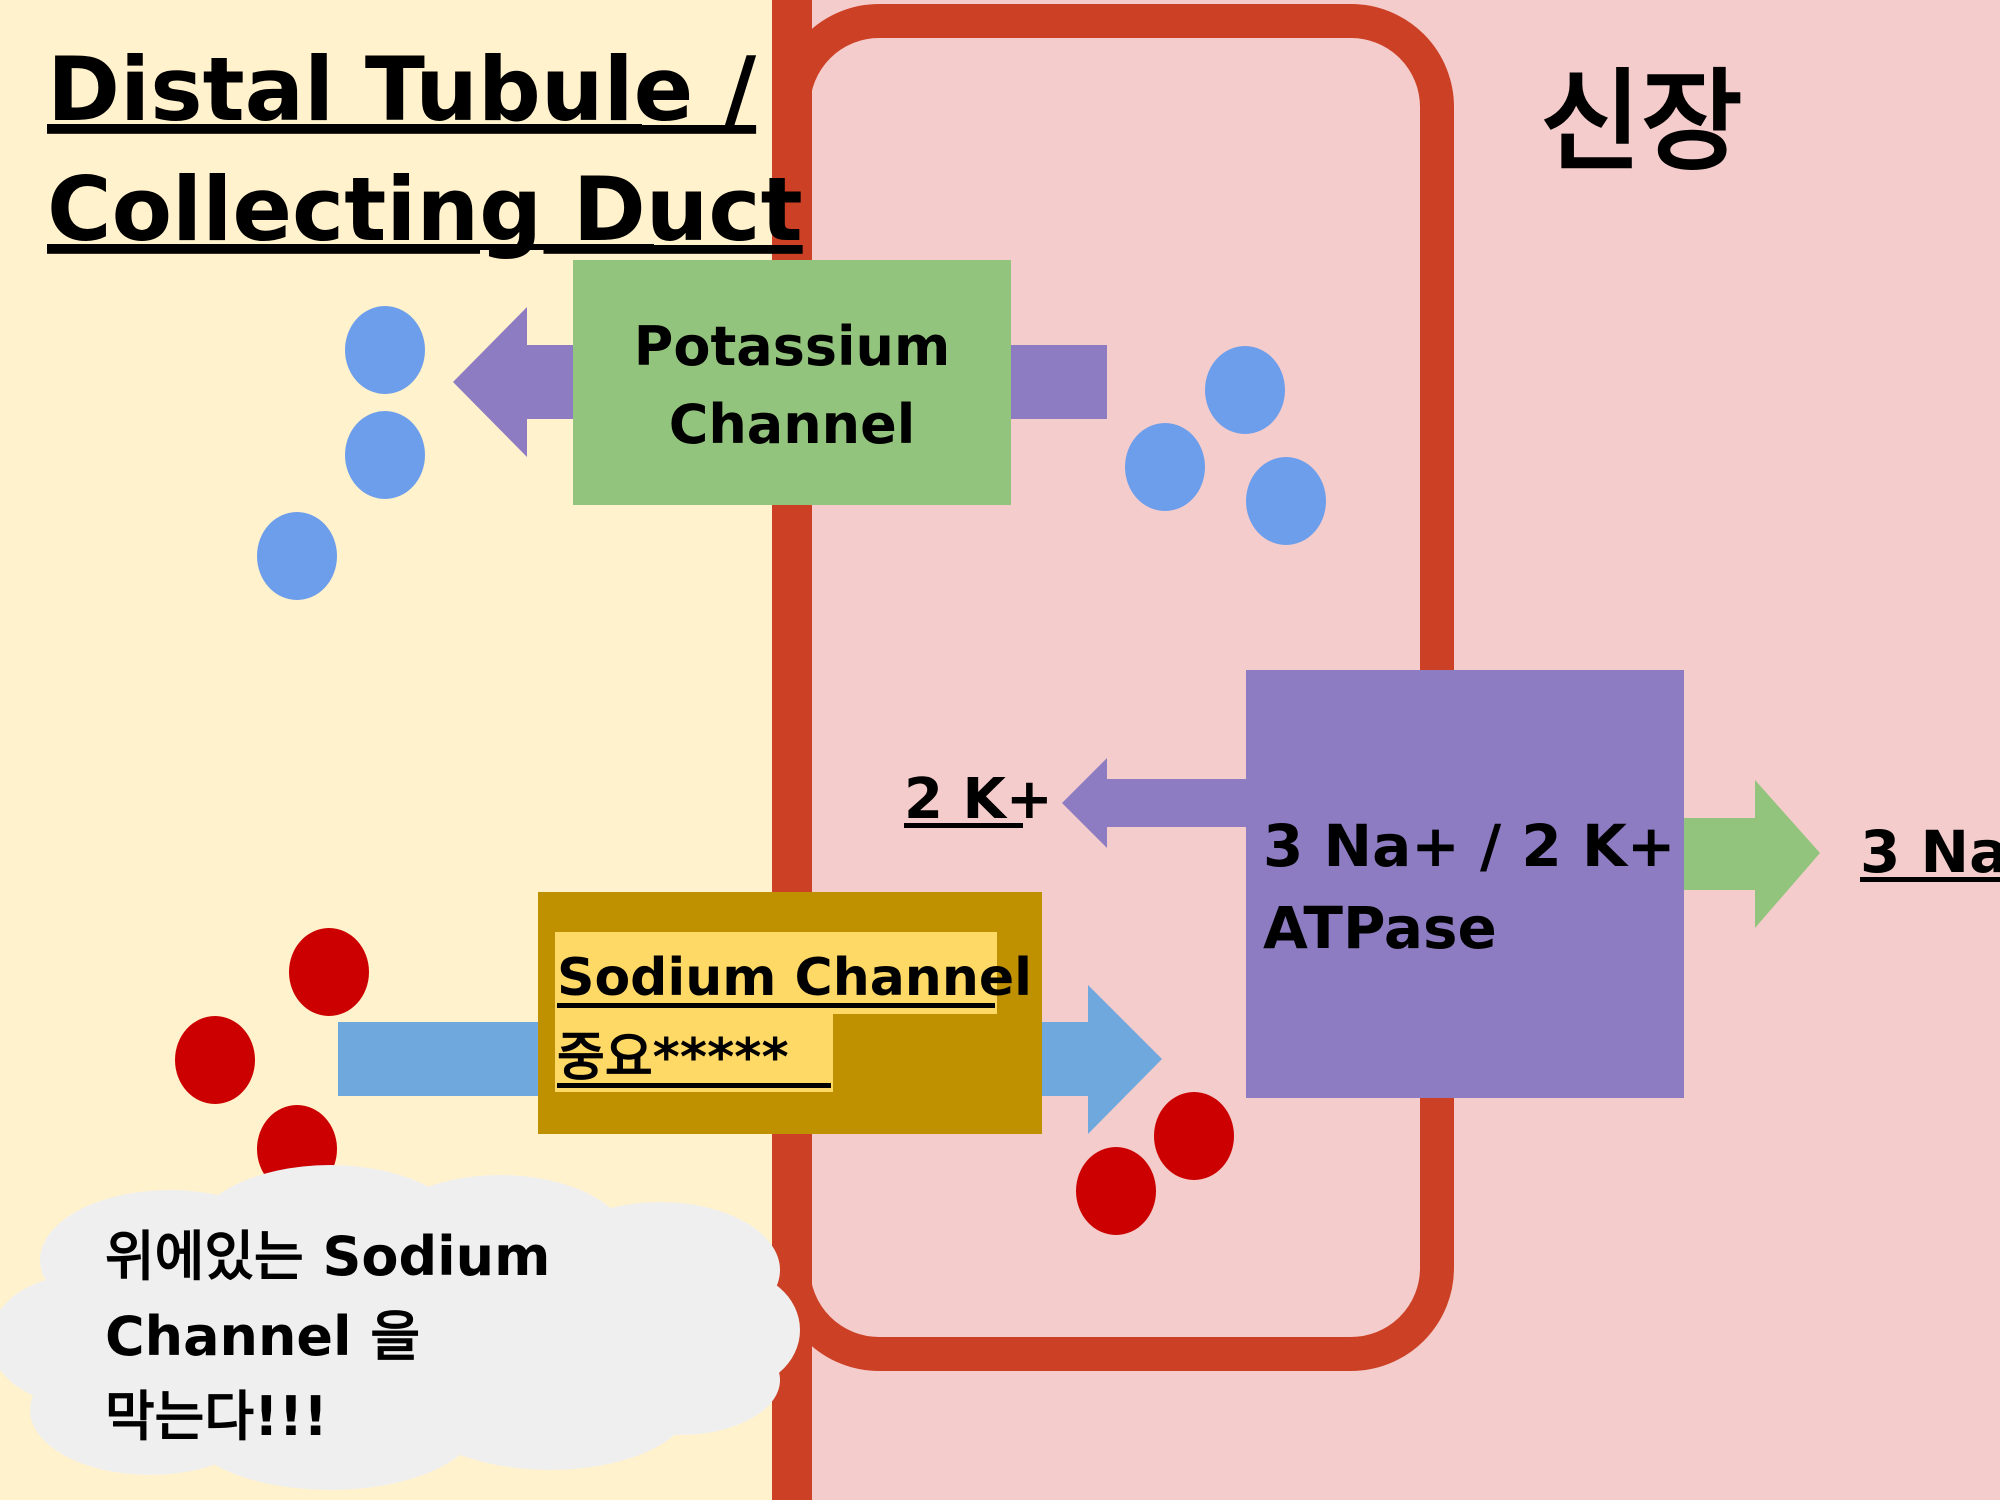  What do you see at coordinates (963, 825) in the screenshot?
I see `potassium-count-underline` at bounding box center [963, 825].